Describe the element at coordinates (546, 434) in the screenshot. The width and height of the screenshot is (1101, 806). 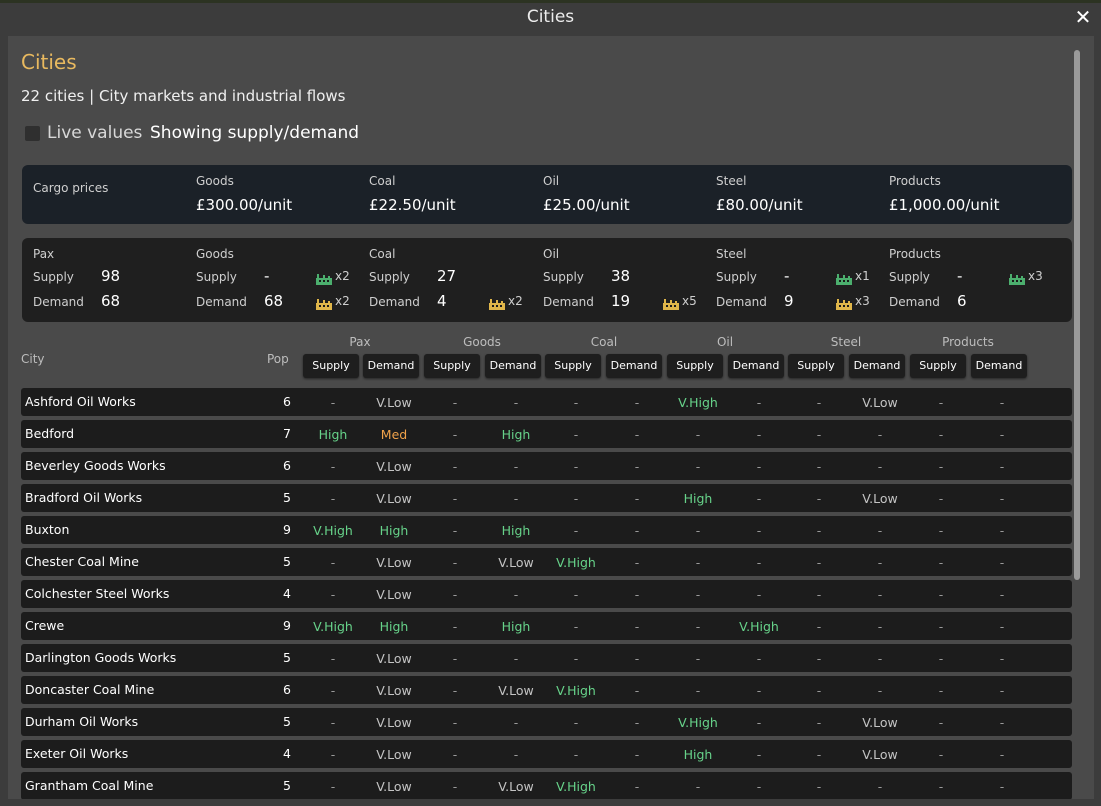
I see `table-row: Bedford 7 High Med - High - - - - - - - -` at that location.